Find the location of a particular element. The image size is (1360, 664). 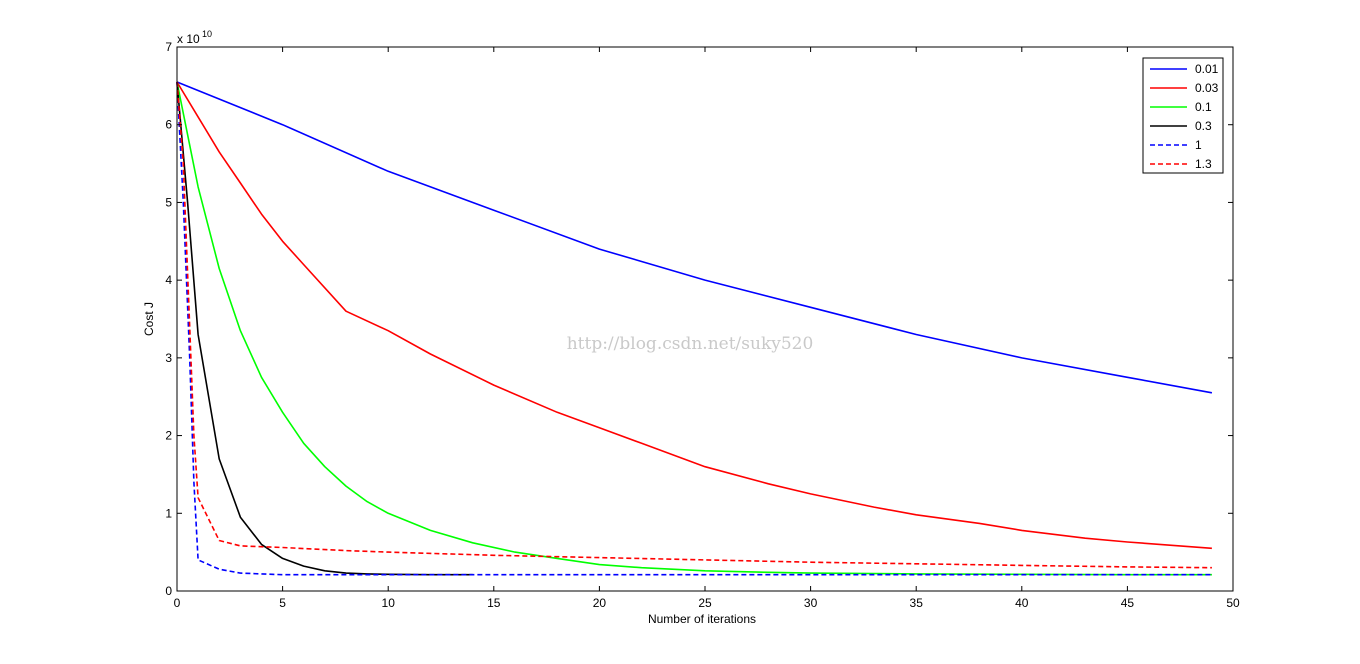

y-tick-label: 1 is located at coordinates (168, 513).